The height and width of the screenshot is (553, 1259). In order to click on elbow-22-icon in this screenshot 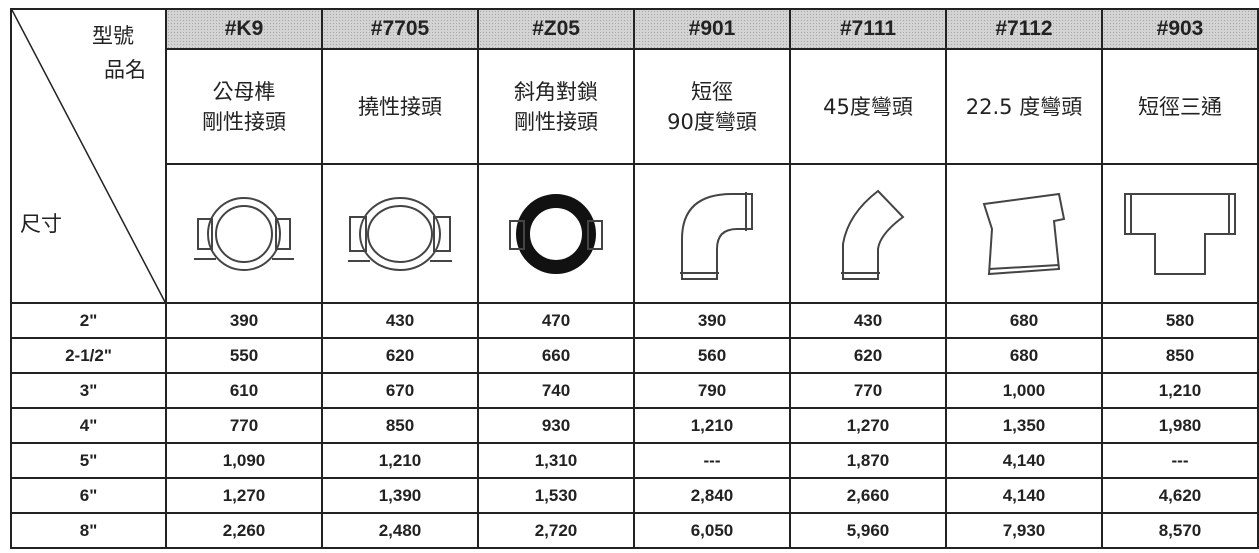, I will do `click(1024, 233)`.